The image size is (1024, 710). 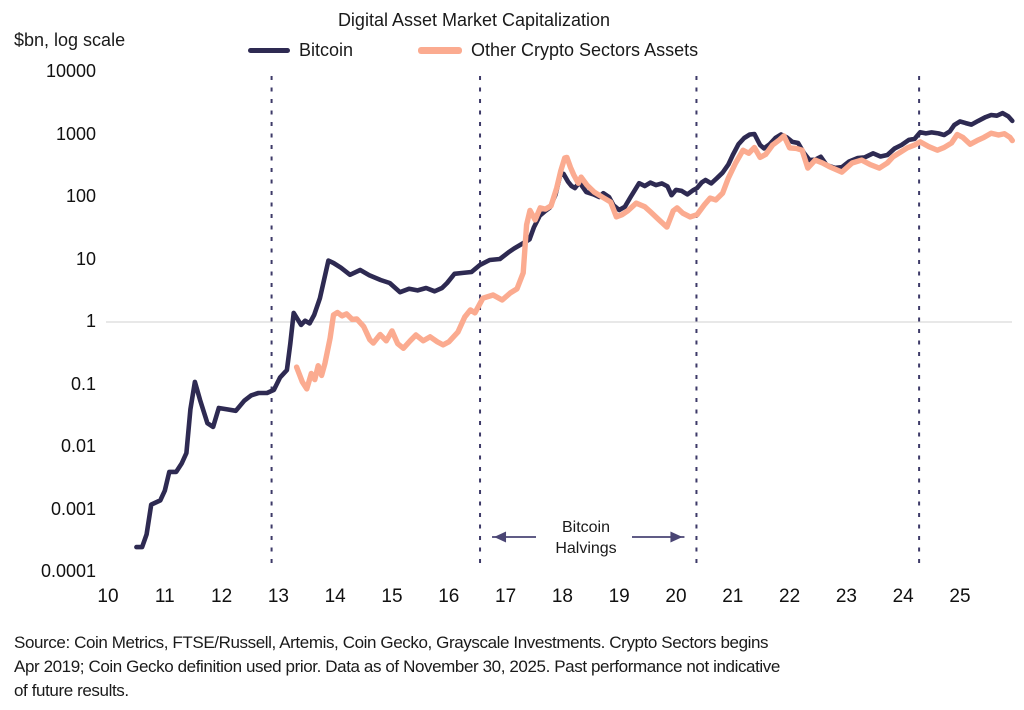 What do you see at coordinates (562, 596) in the screenshot?
I see `x-tick-label: 18` at bounding box center [562, 596].